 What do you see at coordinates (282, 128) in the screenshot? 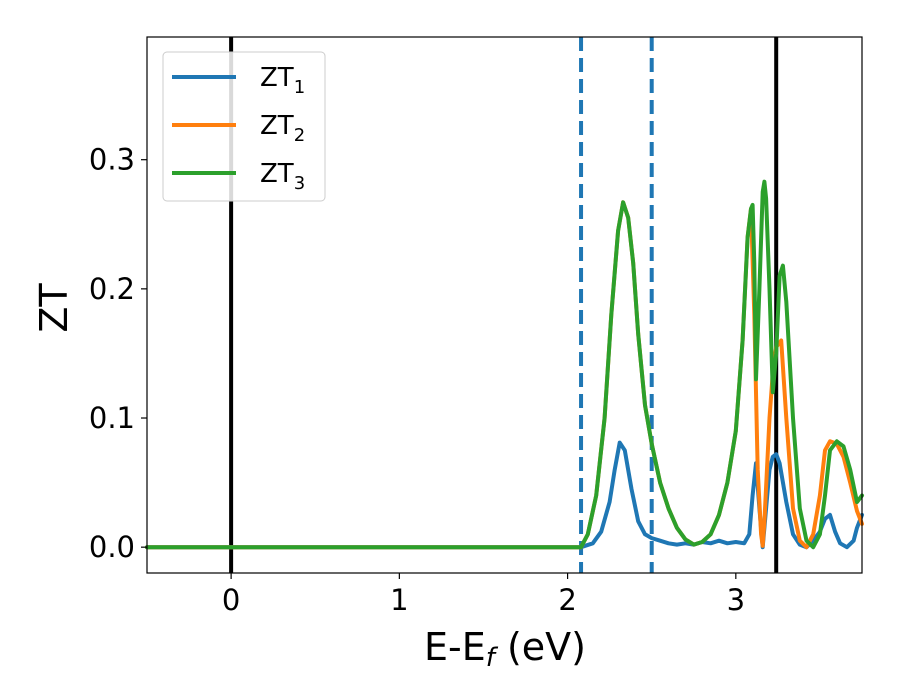
I see `legend-label-zt2: ZT2` at bounding box center [282, 128].